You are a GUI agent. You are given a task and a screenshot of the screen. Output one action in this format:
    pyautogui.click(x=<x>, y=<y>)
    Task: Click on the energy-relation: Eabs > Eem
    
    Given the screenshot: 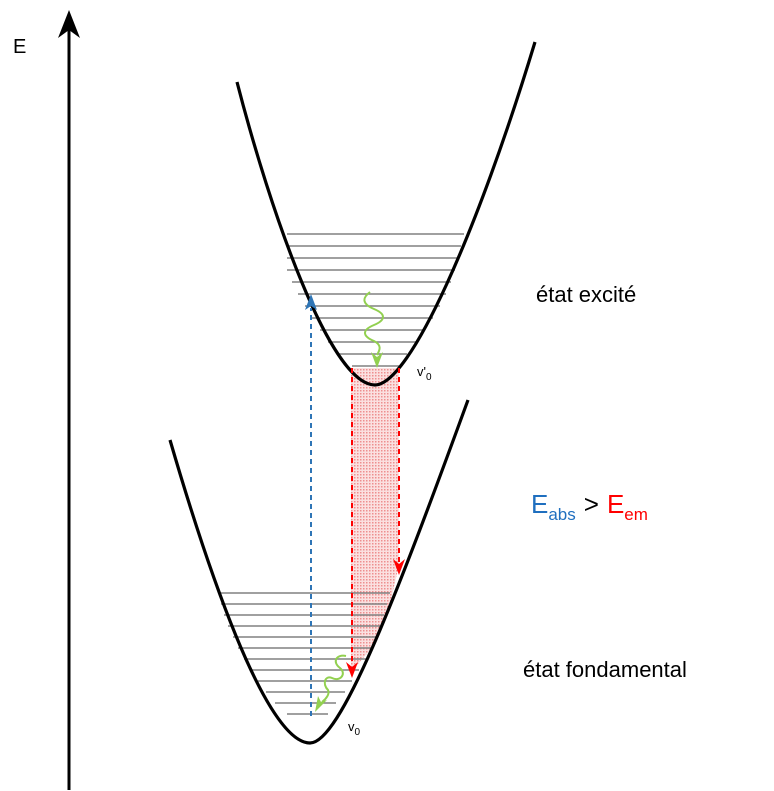 What is the action you would take?
    pyautogui.click(x=589, y=506)
    